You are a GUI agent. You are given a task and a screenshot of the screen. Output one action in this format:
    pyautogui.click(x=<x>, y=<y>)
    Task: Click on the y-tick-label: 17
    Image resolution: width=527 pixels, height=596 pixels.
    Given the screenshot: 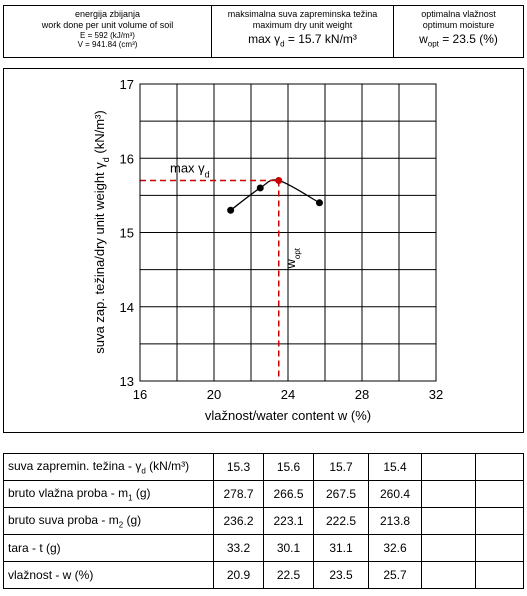 What is the action you would take?
    pyautogui.click(x=127, y=84)
    